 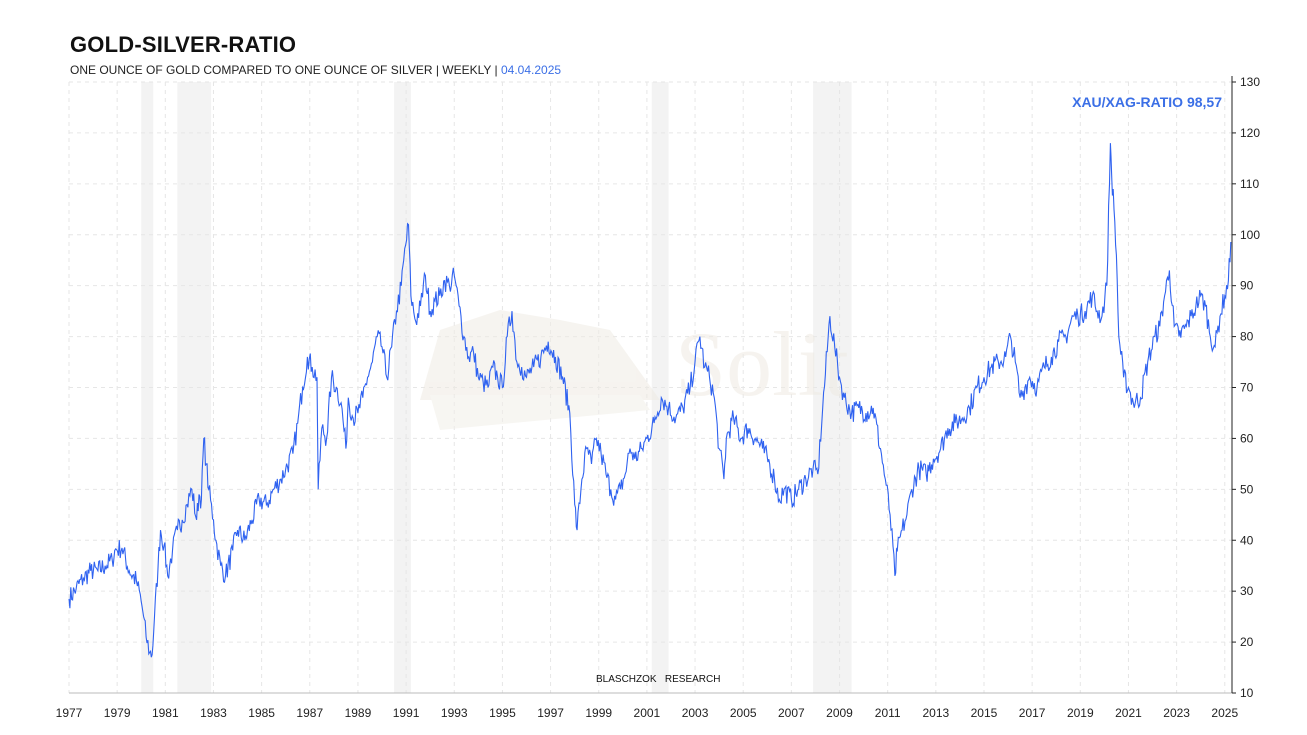 What do you see at coordinates (695, 713) in the screenshot?
I see `x-tick-label-2003: 2003` at bounding box center [695, 713].